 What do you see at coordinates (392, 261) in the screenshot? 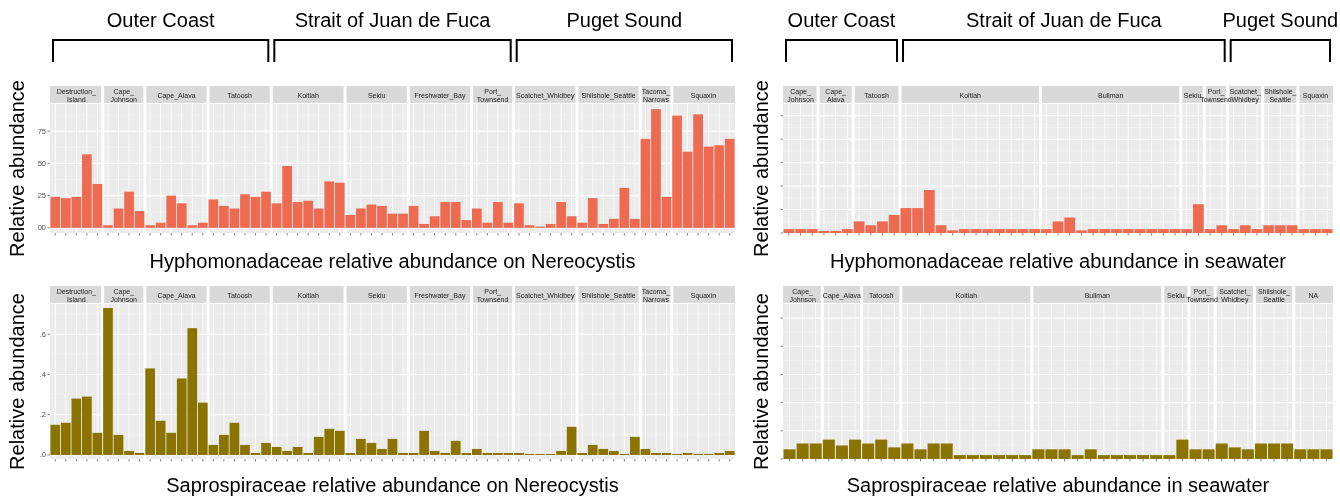
I see `text: Hyphomonadaceae relative abundance on Nereocystis` at bounding box center [392, 261].